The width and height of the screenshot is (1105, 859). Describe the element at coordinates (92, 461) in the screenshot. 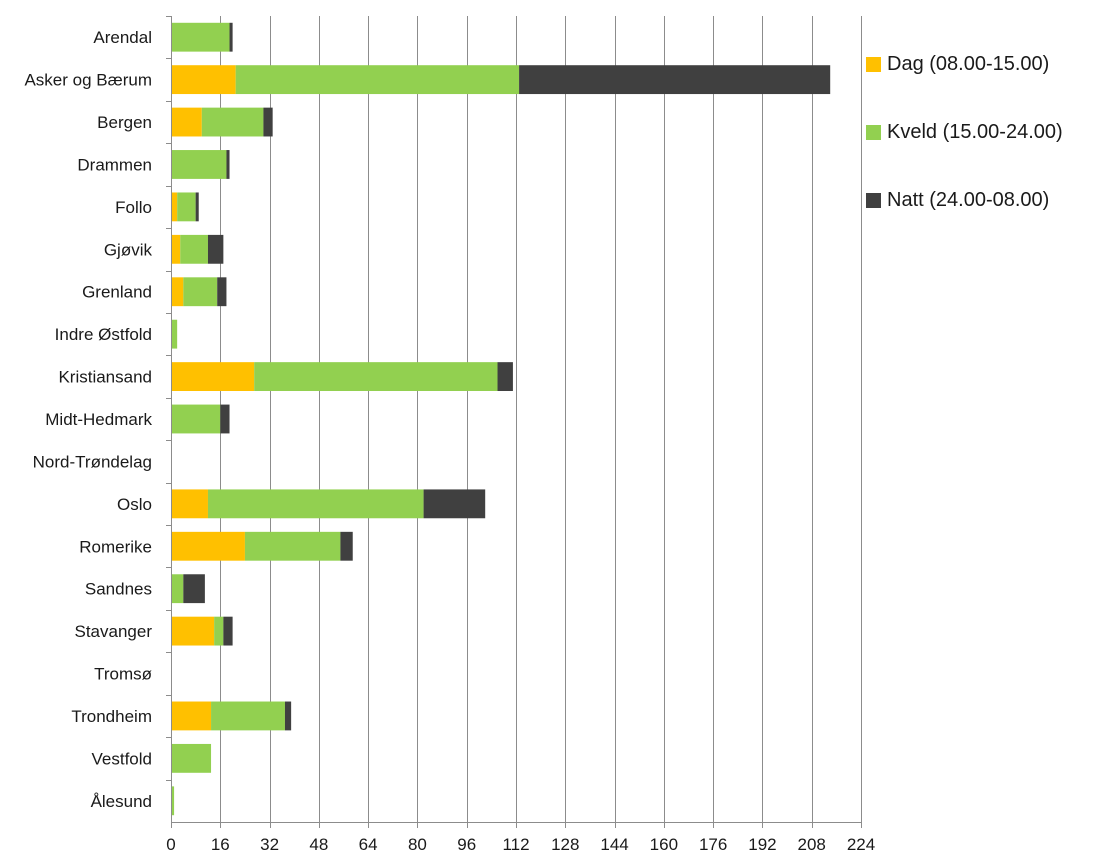

I see `category-label: Nord-Trøndelag` at that location.